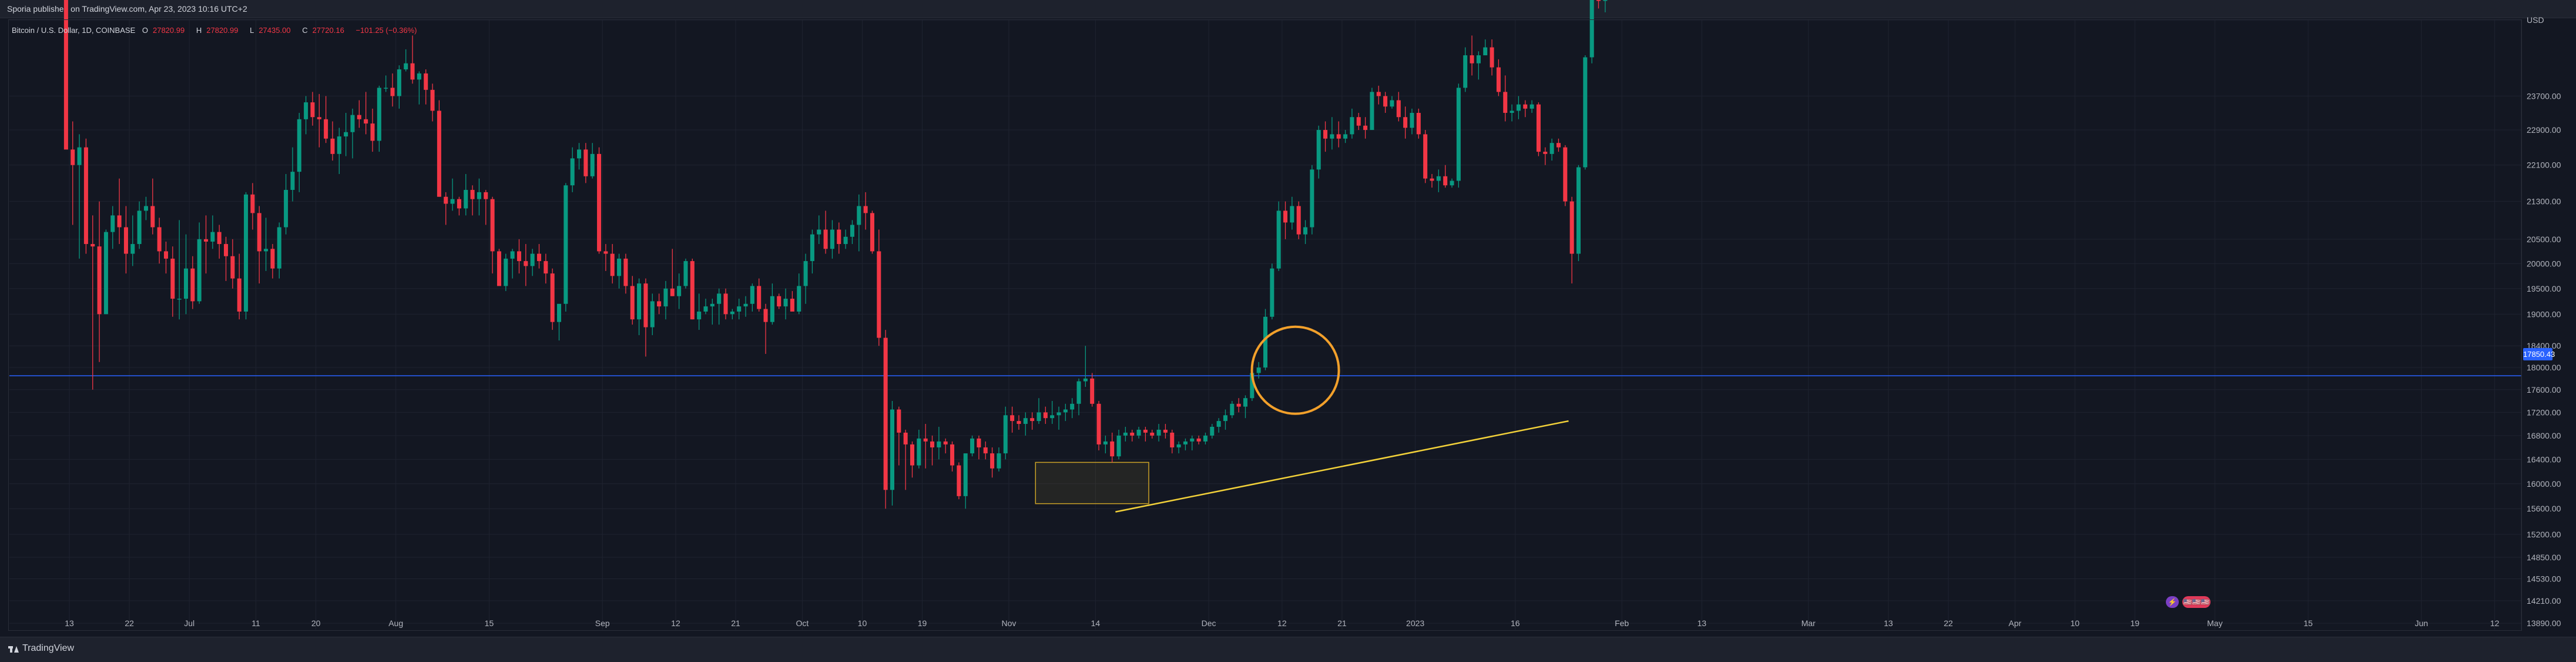 The height and width of the screenshot is (662, 2576). What do you see at coordinates (2544, 623) in the screenshot?
I see `y-tick-label: 13890.00` at bounding box center [2544, 623].